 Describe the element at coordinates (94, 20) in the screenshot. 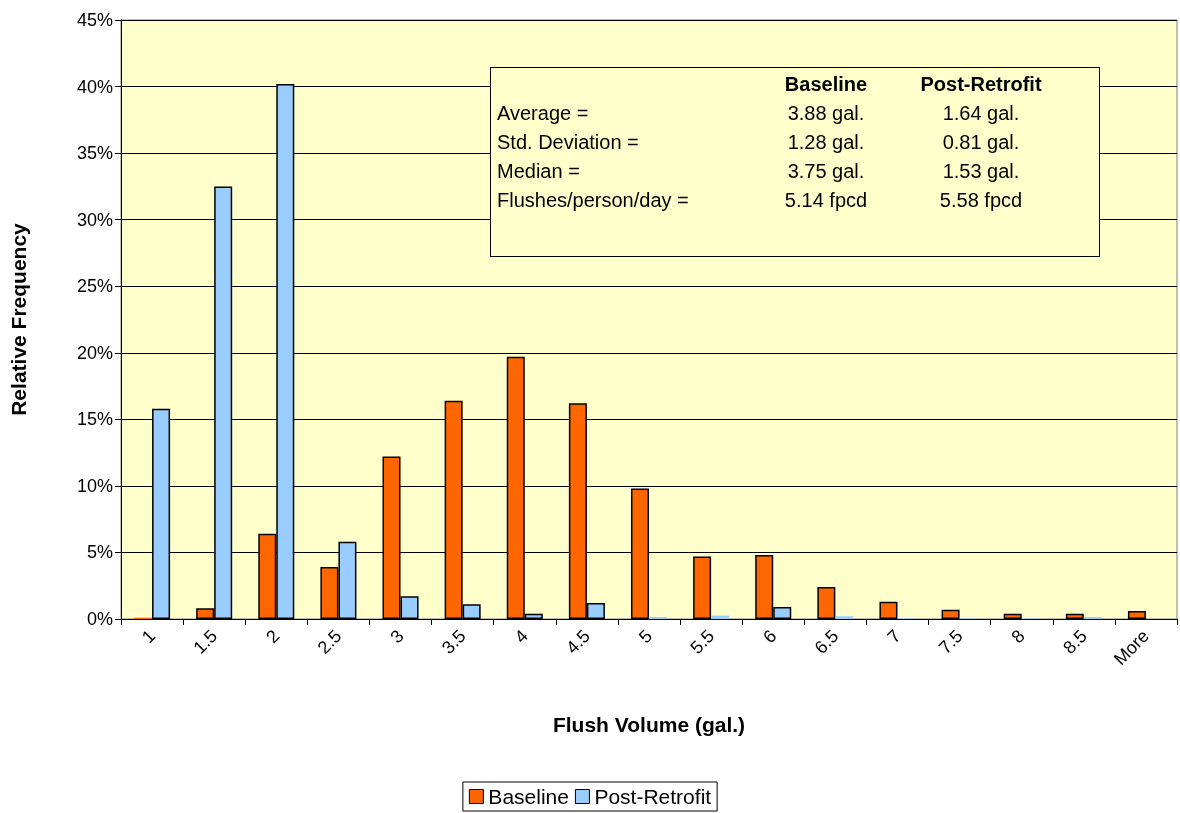

I see `y-tick-label: 45%` at that location.